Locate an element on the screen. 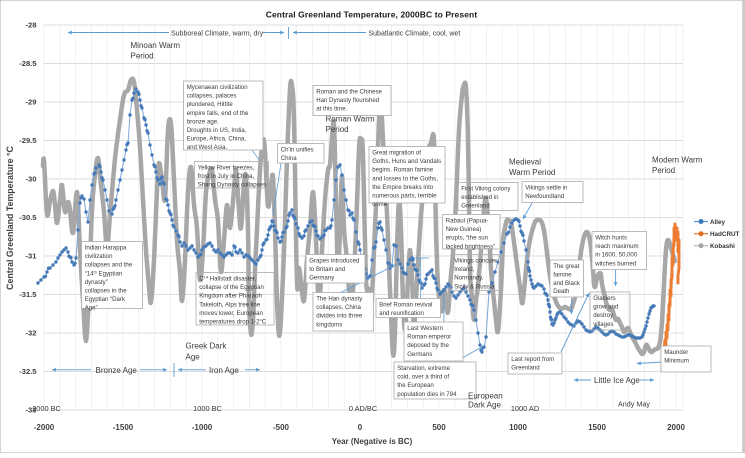 The image size is (745, 458). svg-text:Central Greenland Temperature: Central Greenland Temperature °C is located at coordinates (10, 218).